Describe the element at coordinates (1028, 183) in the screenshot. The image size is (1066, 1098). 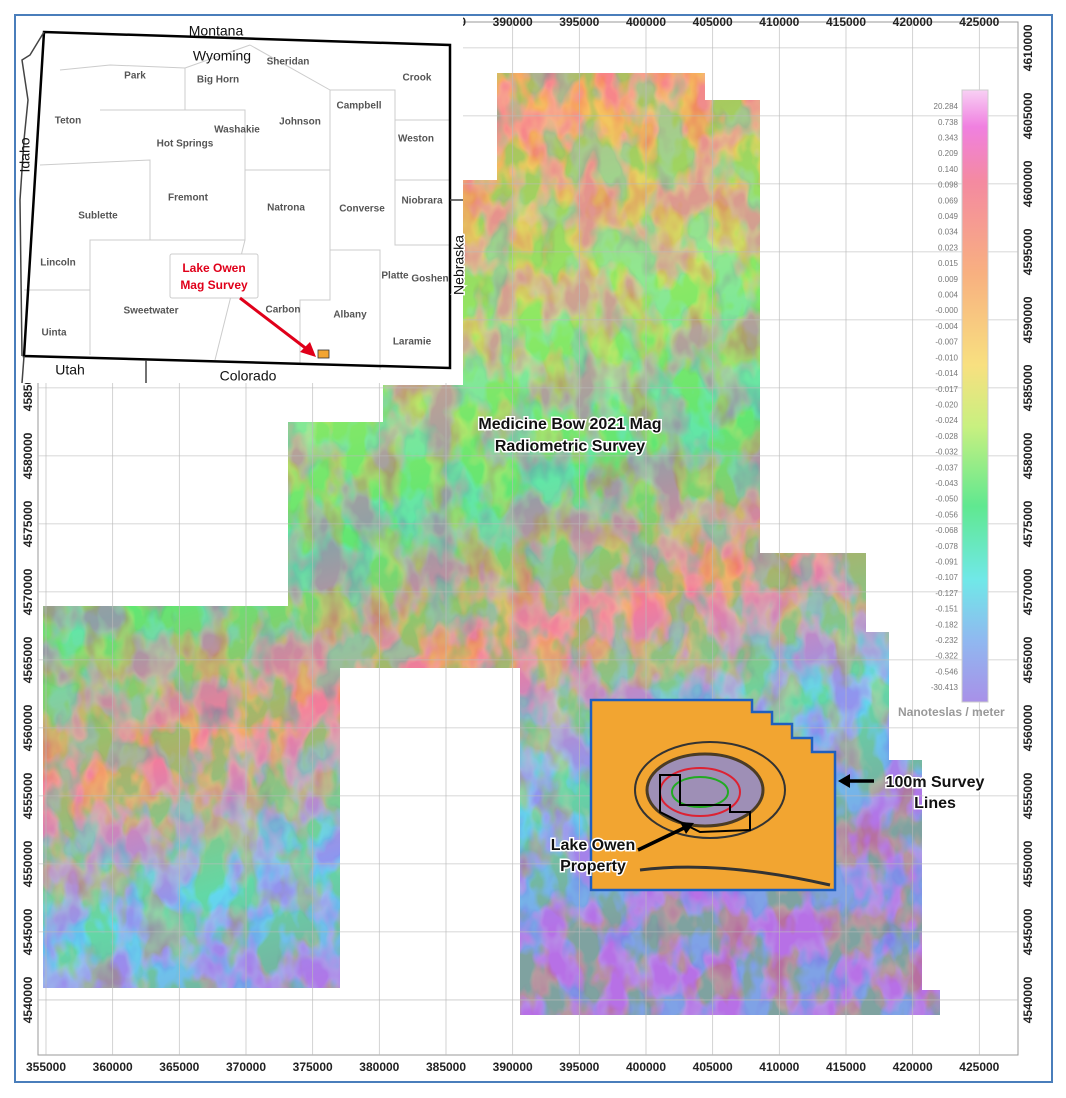
I see `y-tick-label: 4600000` at that location.